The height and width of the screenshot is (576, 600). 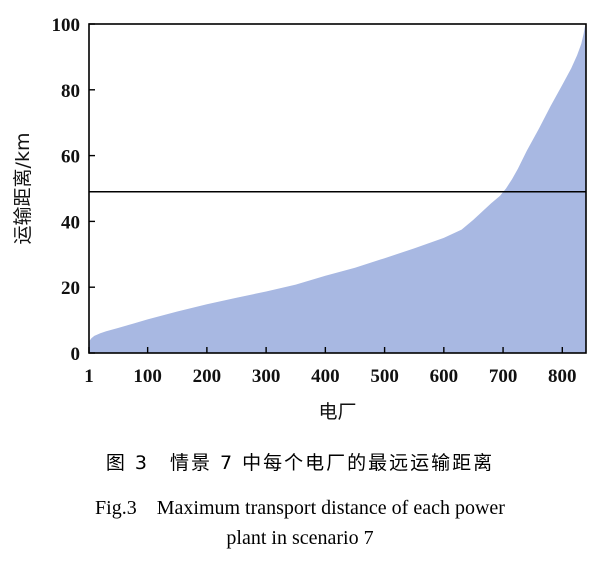 What do you see at coordinates (66, 25) in the screenshot?
I see `y-tick-label: 100` at bounding box center [66, 25].